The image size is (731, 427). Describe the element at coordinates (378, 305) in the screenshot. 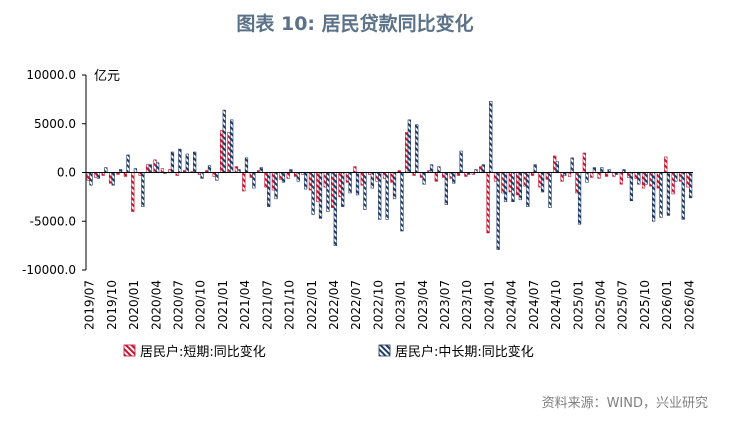

I see `x-tick-label: 2022/10` at that location.